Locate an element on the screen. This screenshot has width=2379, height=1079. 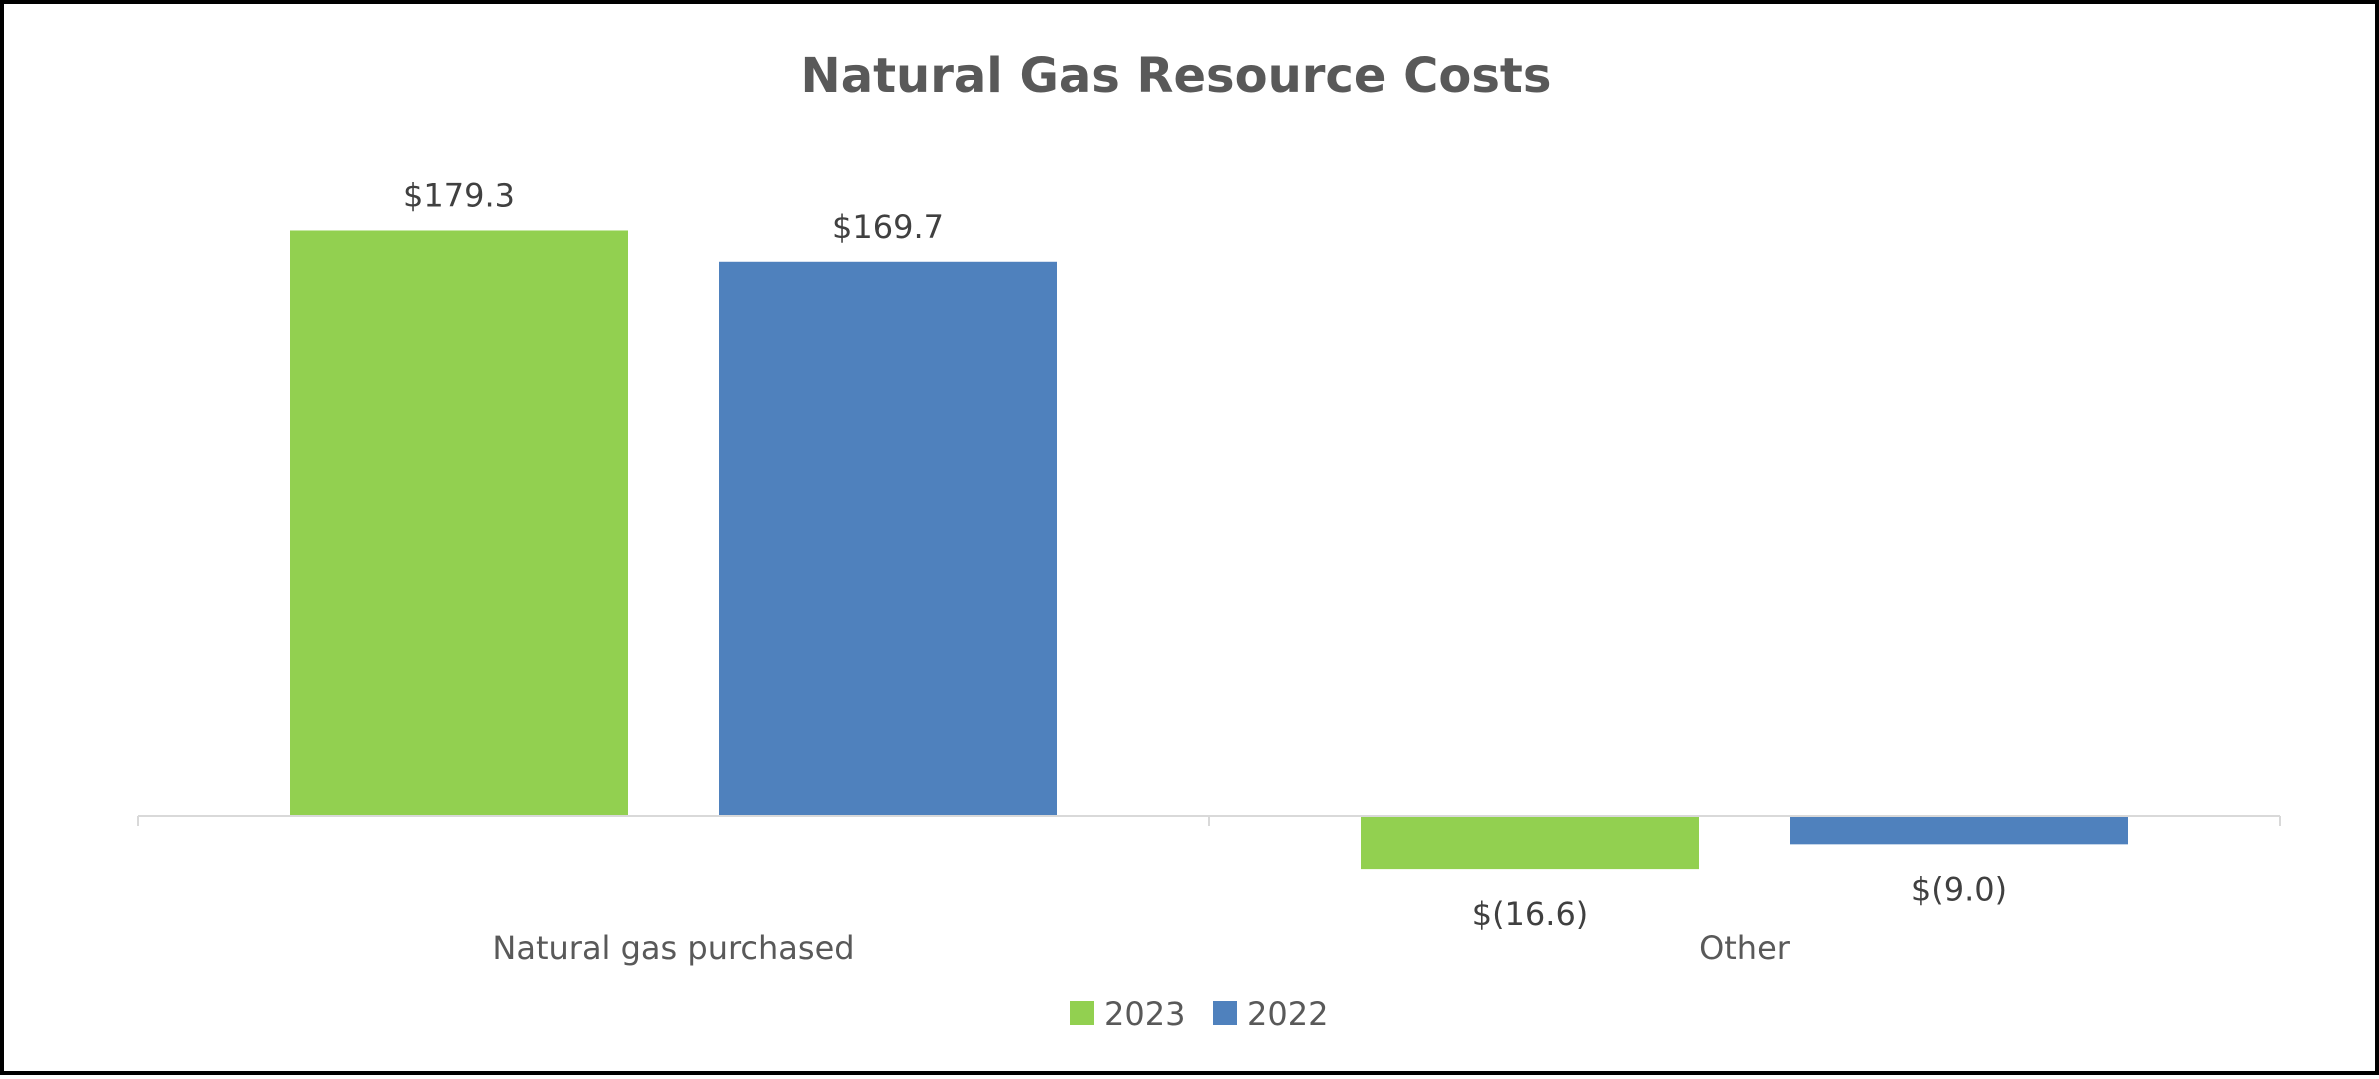
data-label-natural-gas-purchased-2023: $179.3 is located at coordinates (459, 195).